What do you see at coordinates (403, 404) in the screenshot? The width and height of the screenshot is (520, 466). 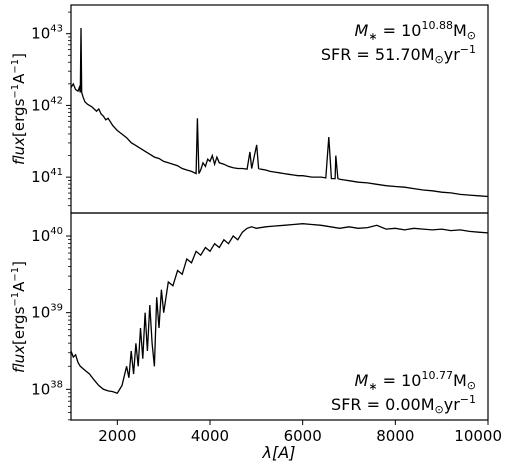 I see `bottom-sfr-annotation: SFR = 0.00M⊙yr−1` at bounding box center [403, 404].